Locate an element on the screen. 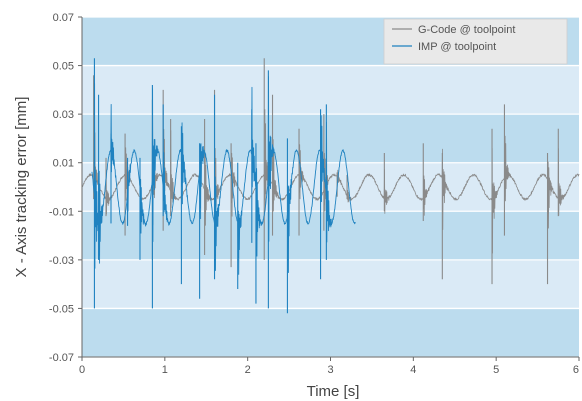 The width and height of the screenshot is (582, 401). x-tick-label: 6 is located at coordinates (576, 370).